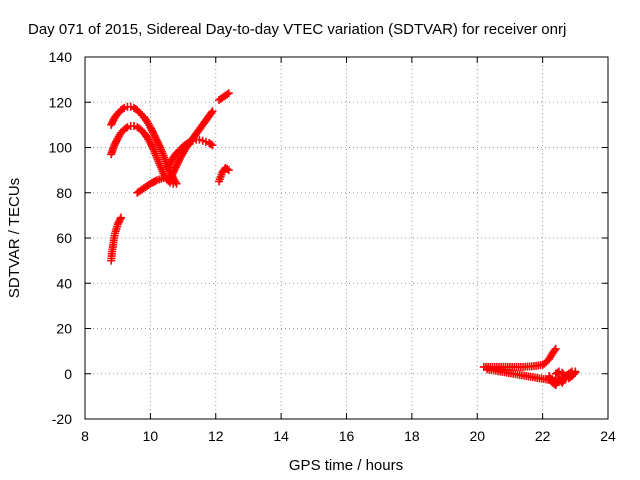 The height and width of the screenshot is (480, 640). I want to click on x-tick-label: 16, so click(347, 436).